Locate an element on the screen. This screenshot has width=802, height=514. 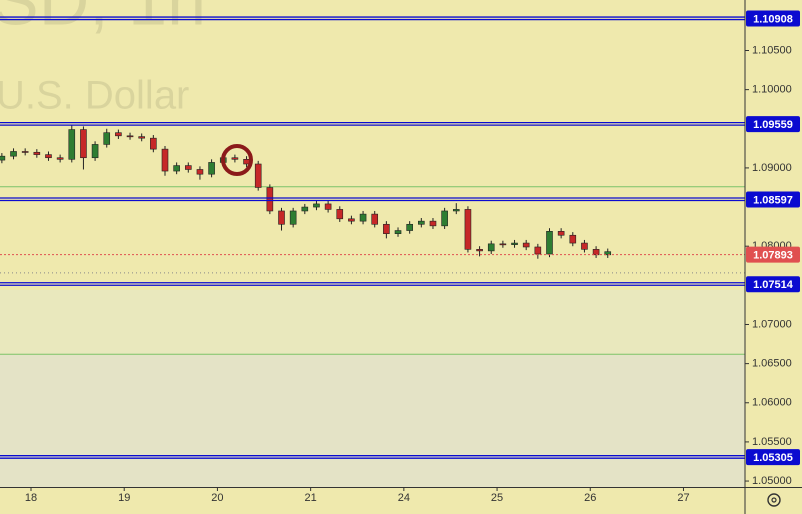
current-price-label: 1.07893 is located at coordinates (773, 255).